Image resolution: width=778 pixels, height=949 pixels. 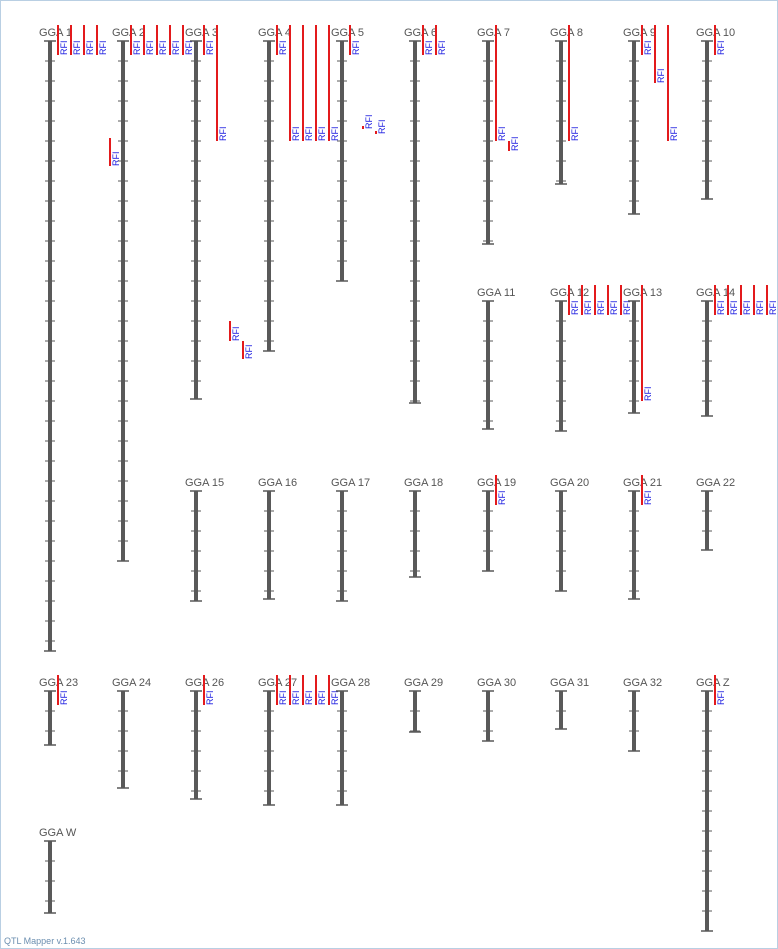 What do you see at coordinates (569, 534) in the screenshot?
I see `chromosome-group: GGA 20` at bounding box center [569, 534].